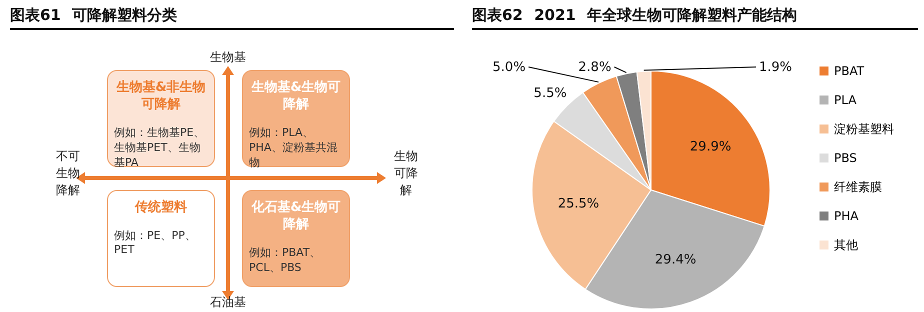 Image resolution: width=924 pixels, height=312 pixels. Describe the element at coordinates (695, 18) in the screenshot. I see `chart-title: 图表62 2021 年全球生物可降解塑料产能结构` at that location.